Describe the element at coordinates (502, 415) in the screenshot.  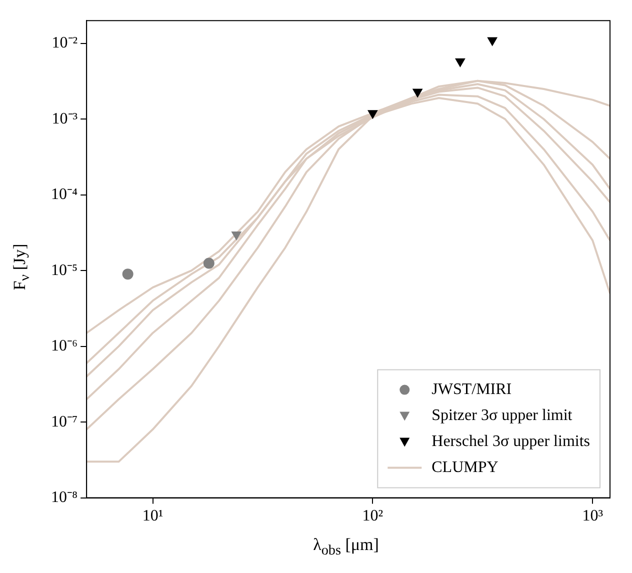
I see `legend-label: Spitzer 3σ upper limit` at that location.